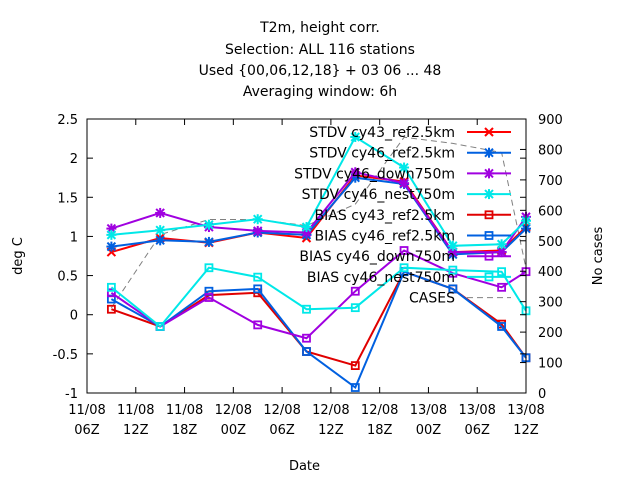 The image size is (640, 480). What do you see at coordinates (550, 150) in the screenshot?
I see `y2-tick-label: 800` at bounding box center [550, 150].